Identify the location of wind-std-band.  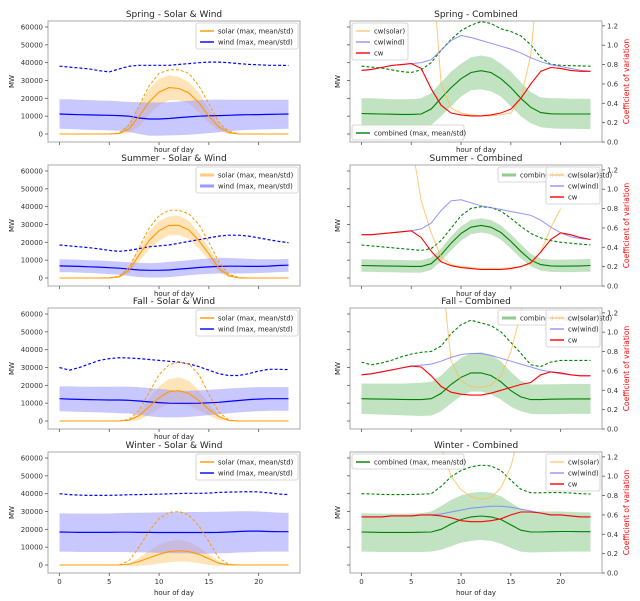
(174, 267).